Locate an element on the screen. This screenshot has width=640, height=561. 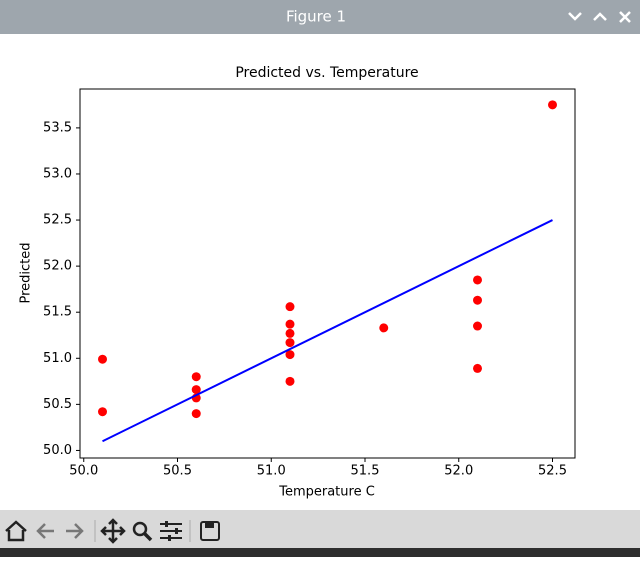
toolbar-icons is located at coordinates (112, 531).